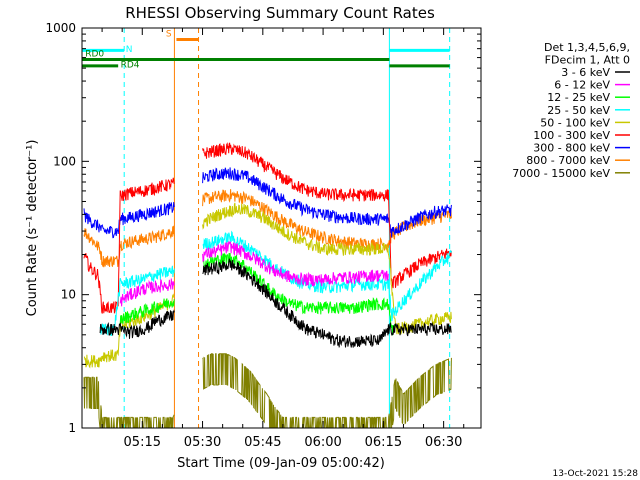  Describe the element at coordinates (575, 122) in the screenshot. I see `legend-entry-label: 50 - 100 keV` at that location.